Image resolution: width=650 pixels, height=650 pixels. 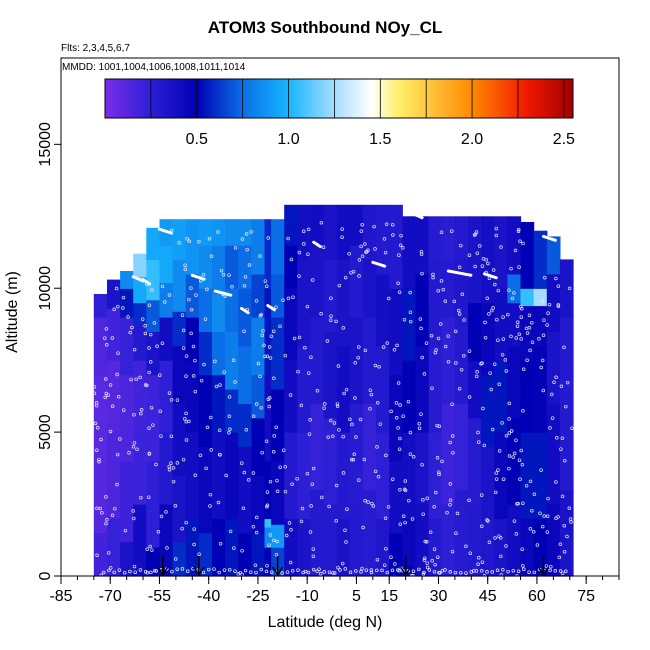 What do you see at coordinates (45, 144) in the screenshot?
I see `y-tick-label: 15000` at bounding box center [45, 144].